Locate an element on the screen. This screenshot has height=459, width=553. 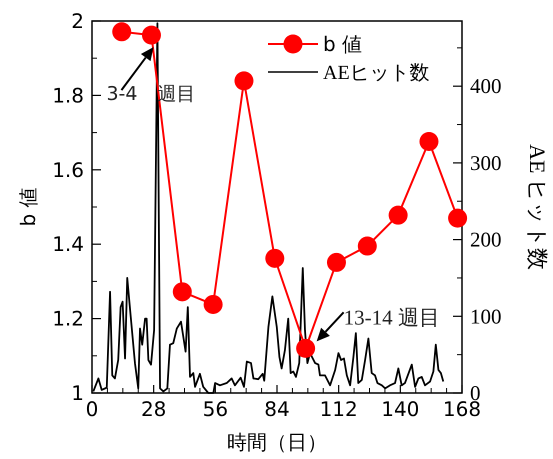
y2-tick-label: 300 is located at coordinates (486, 162).